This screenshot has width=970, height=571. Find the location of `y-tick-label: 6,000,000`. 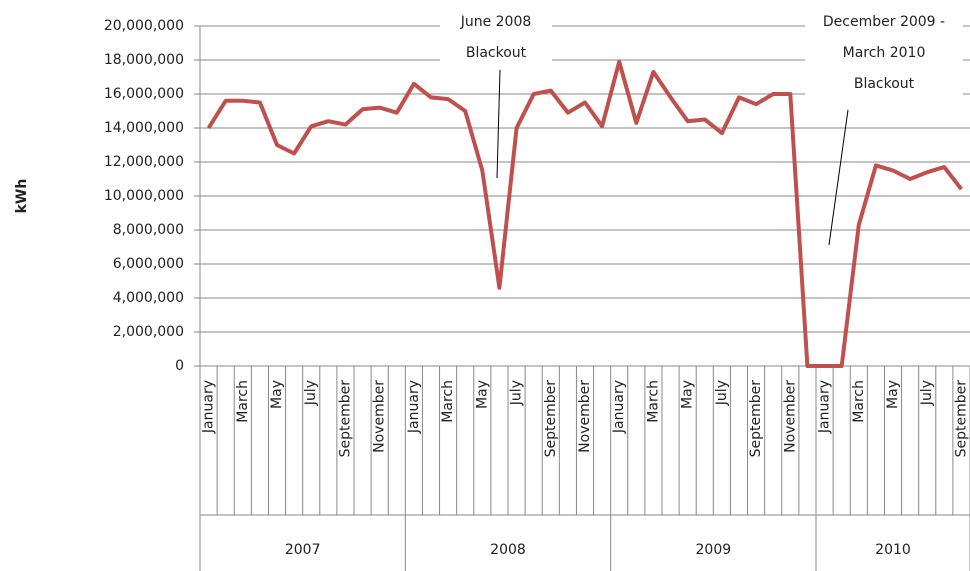

y-tick-label: 6,000,000 is located at coordinates (148, 264).